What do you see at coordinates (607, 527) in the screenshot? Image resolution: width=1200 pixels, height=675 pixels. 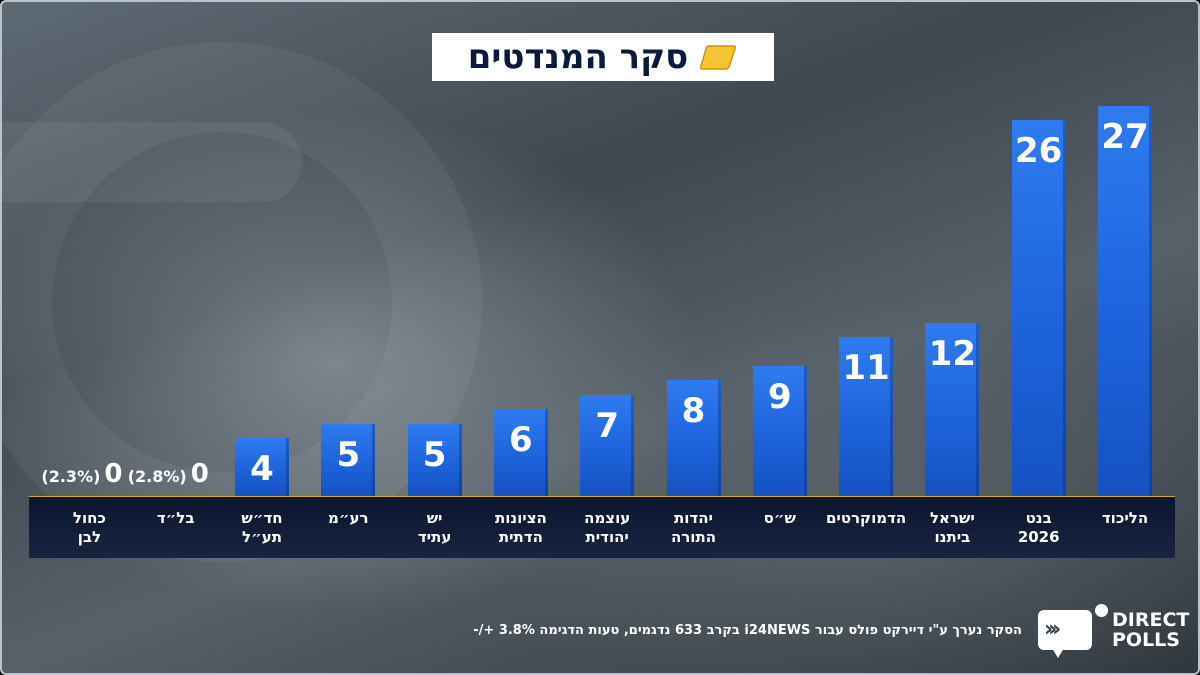 I see `category-label: עוצמה יהודית` at bounding box center [607, 527].